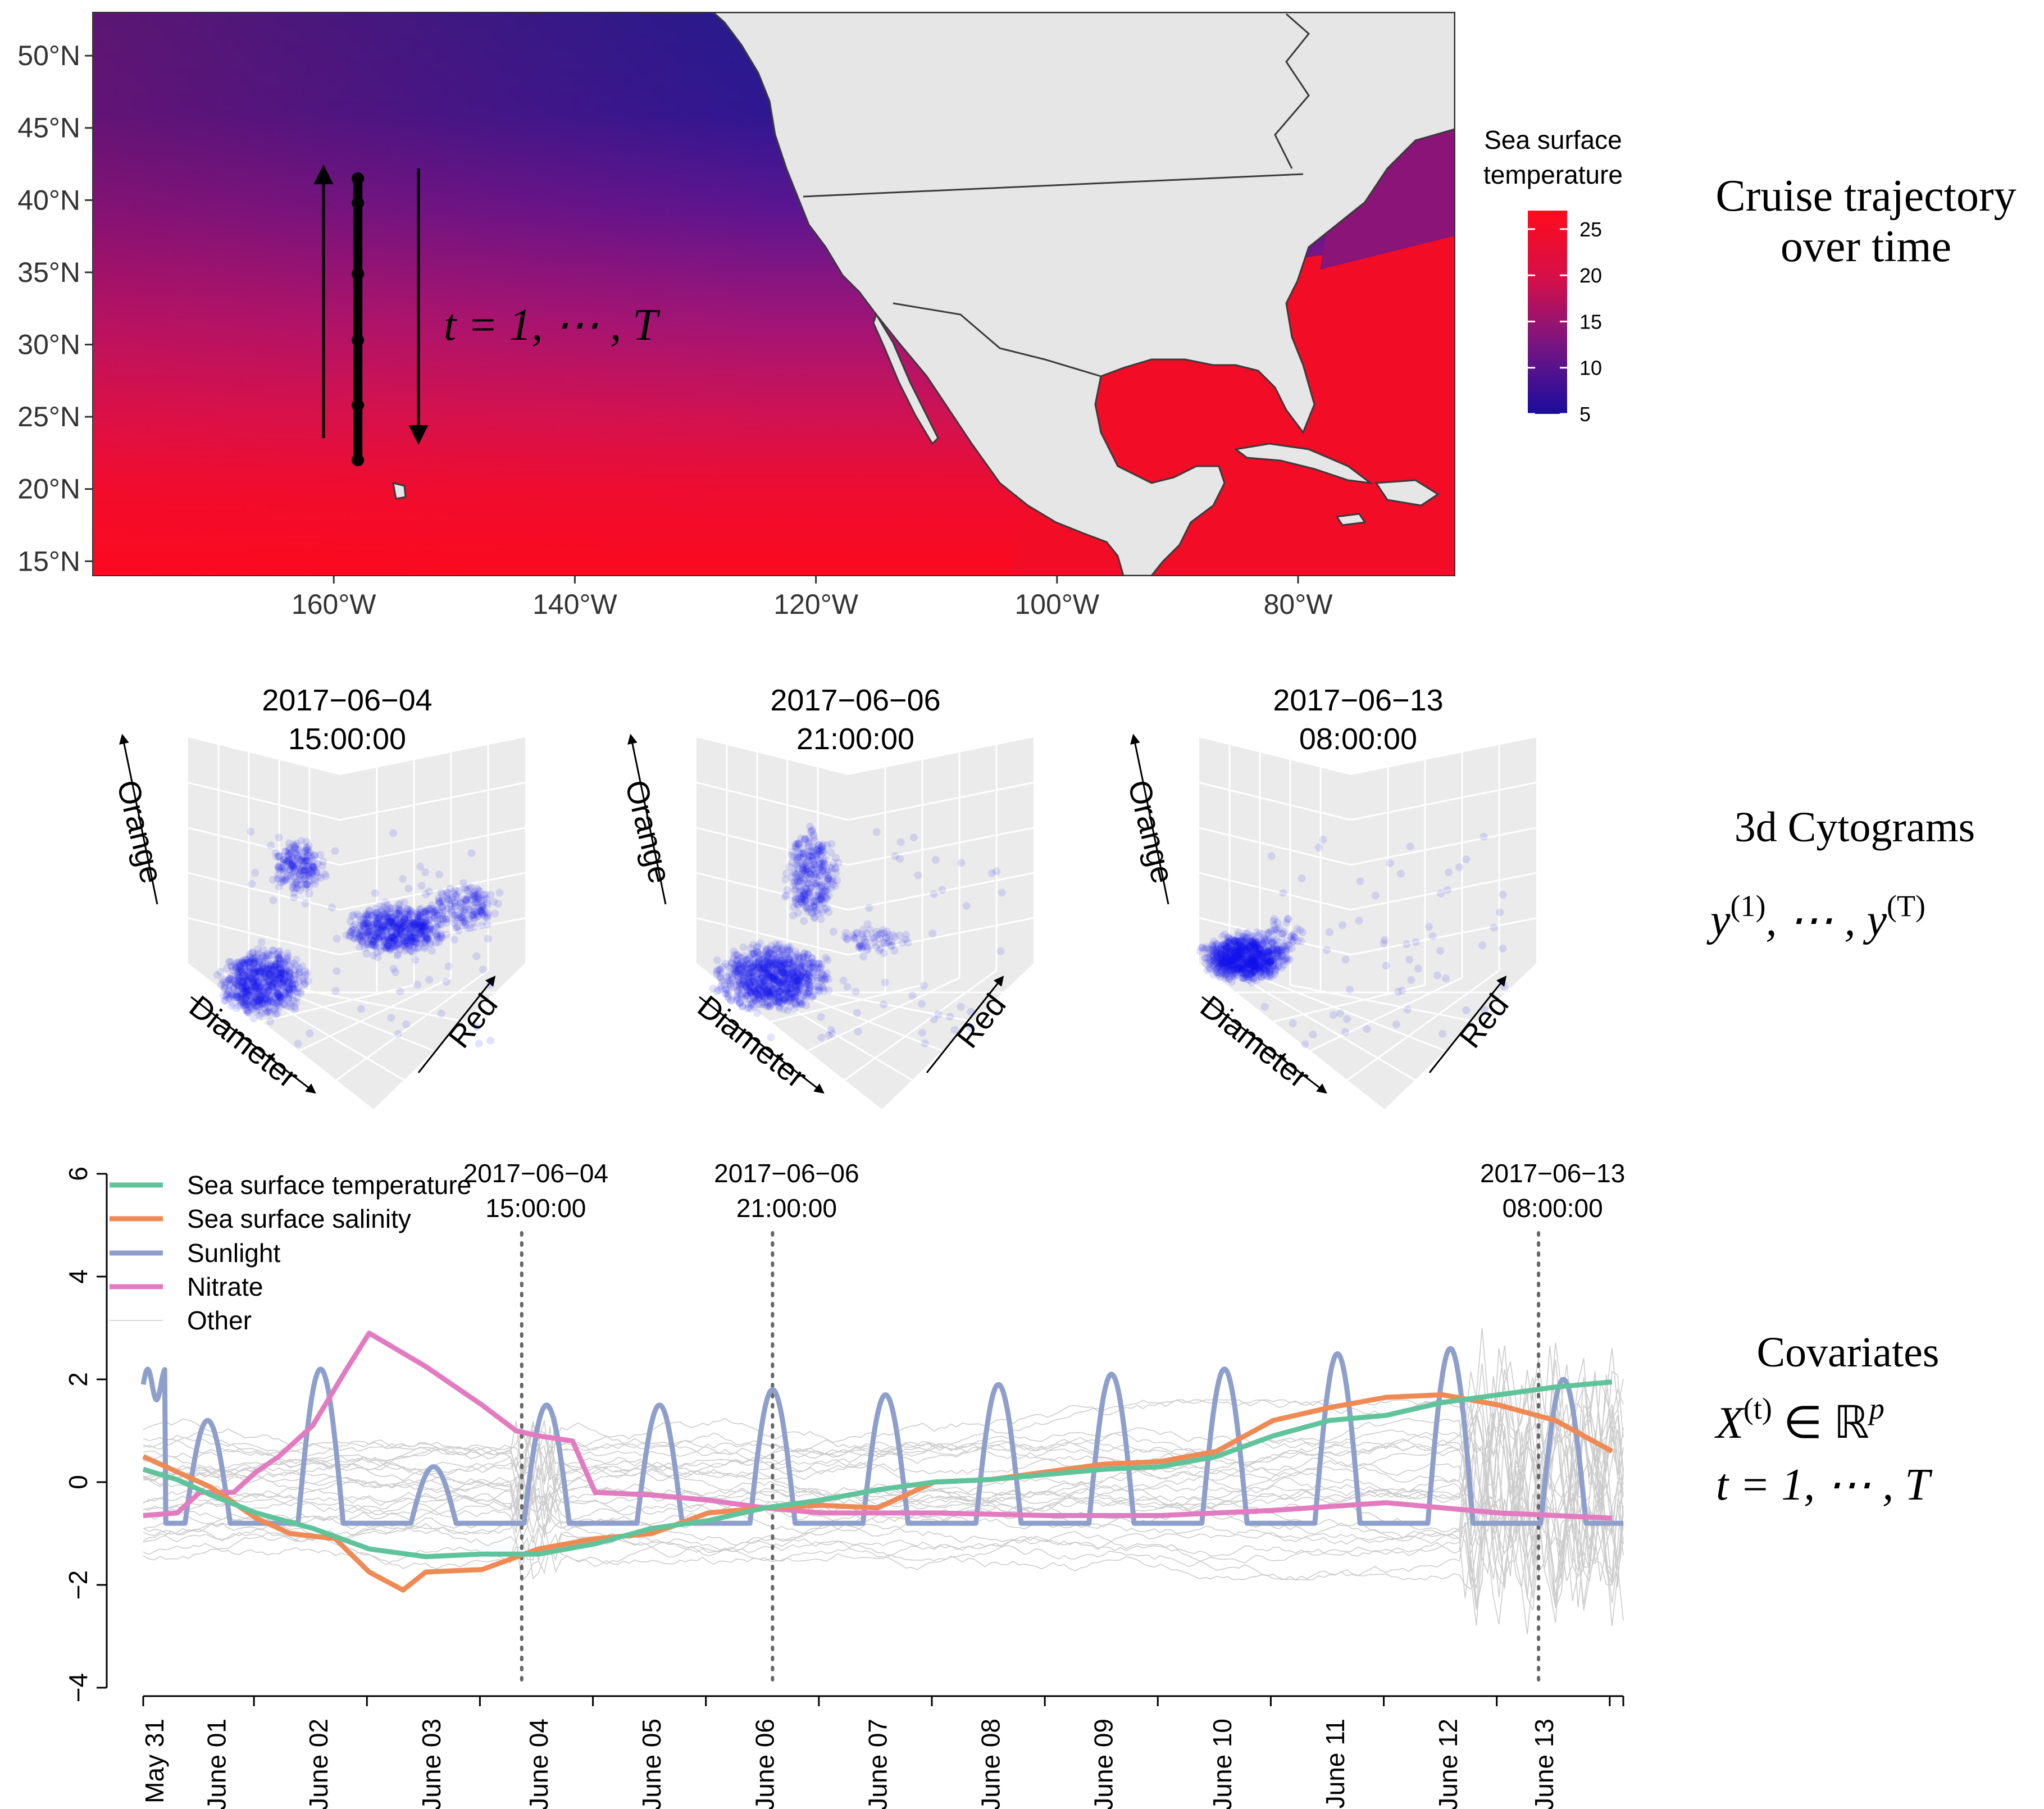 The height and width of the screenshot is (1809, 2044). I want to click on x-tick-label: June 09, so click(1103, 1764).